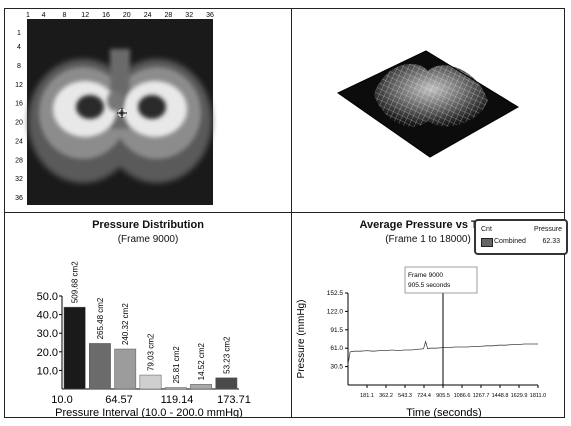  What do you see at coordinates (64, 15) in the screenshot?
I see `map-x-tick: 8` at bounding box center [64, 15].